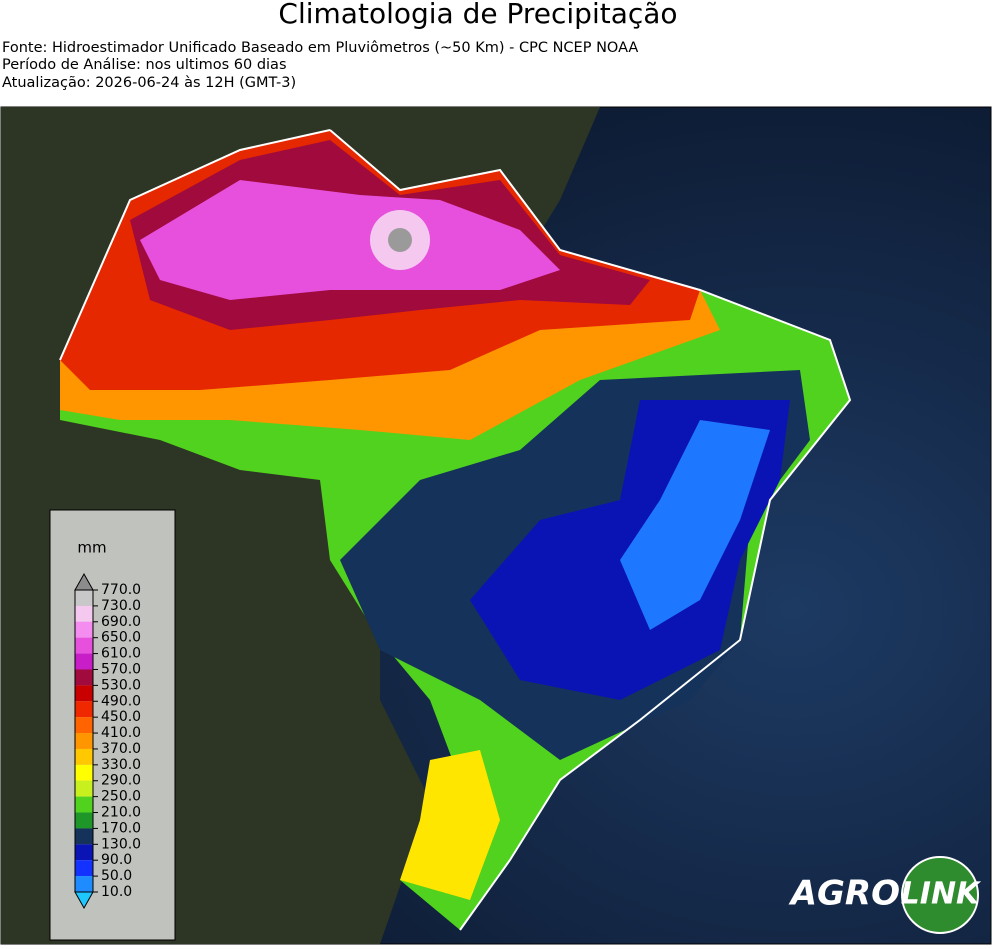  I want to click on logo: AGRO LINK, so click(885, 895).